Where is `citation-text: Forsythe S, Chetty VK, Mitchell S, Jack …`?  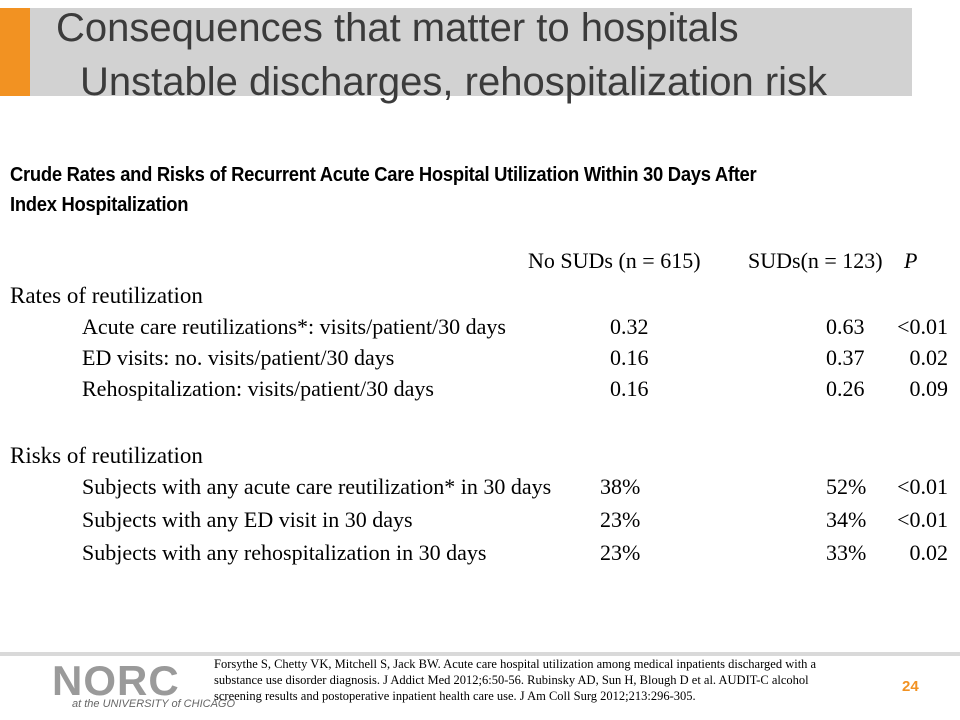
citation-text: Forsythe S, Chetty VK, Mitchell S, Jack … is located at coordinates (515, 680).